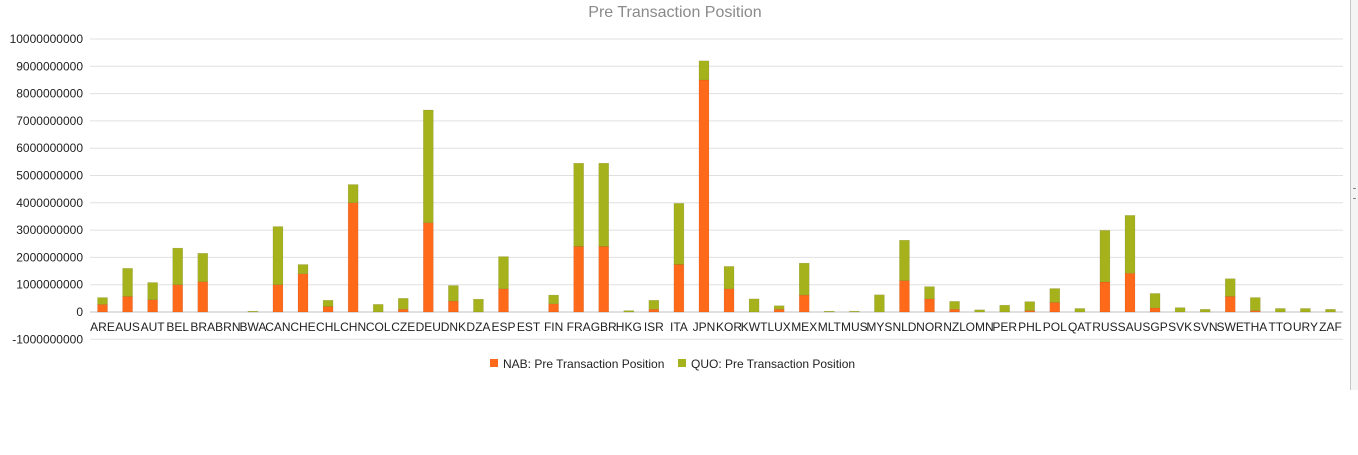 The image size is (1358, 455). Describe the element at coordinates (779, 311) in the screenshot. I see `bar-nab-lux` at that location.